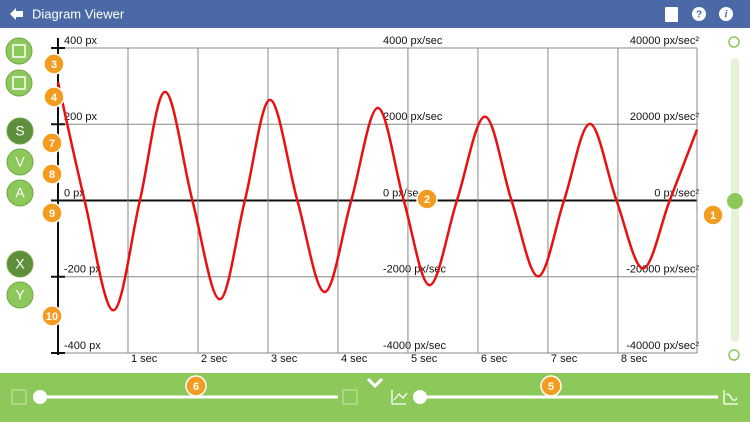 The height and width of the screenshot is (422, 750). I want to click on zoom-in, so click(734, 42).